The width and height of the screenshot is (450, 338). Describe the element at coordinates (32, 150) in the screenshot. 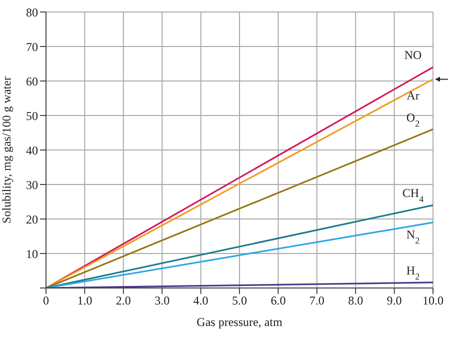

I see `y-tick-label: 40` at that location.